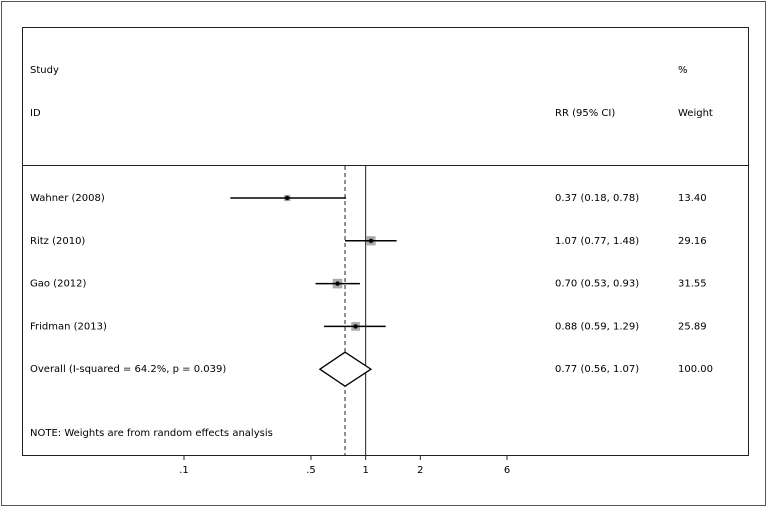 The width and height of the screenshot is (767, 507). What do you see at coordinates (692, 241) in the screenshot?
I see `weight-label: 29.16` at bounding box center [692, 241].